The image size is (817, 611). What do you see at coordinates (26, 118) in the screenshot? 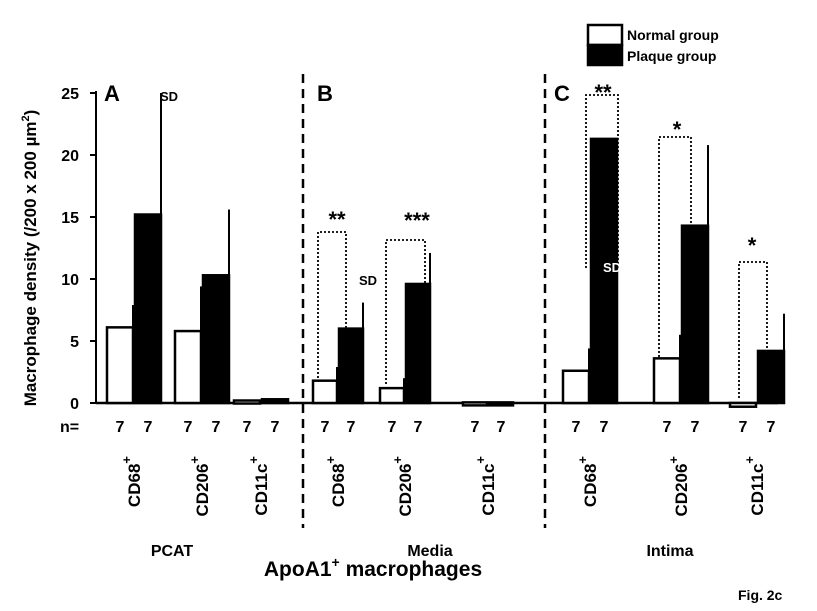
I see `y-axis-title-sup: 2` at bounding box center [26, 118].